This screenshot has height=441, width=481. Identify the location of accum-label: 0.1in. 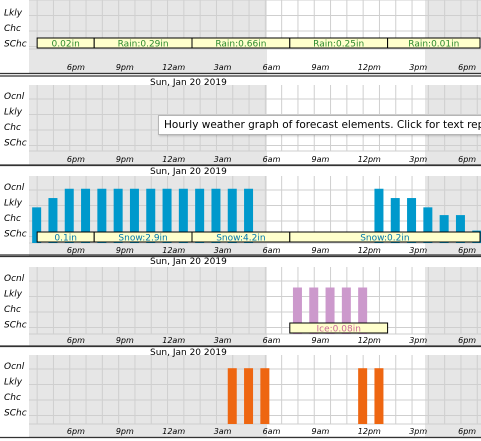
(65, 239).